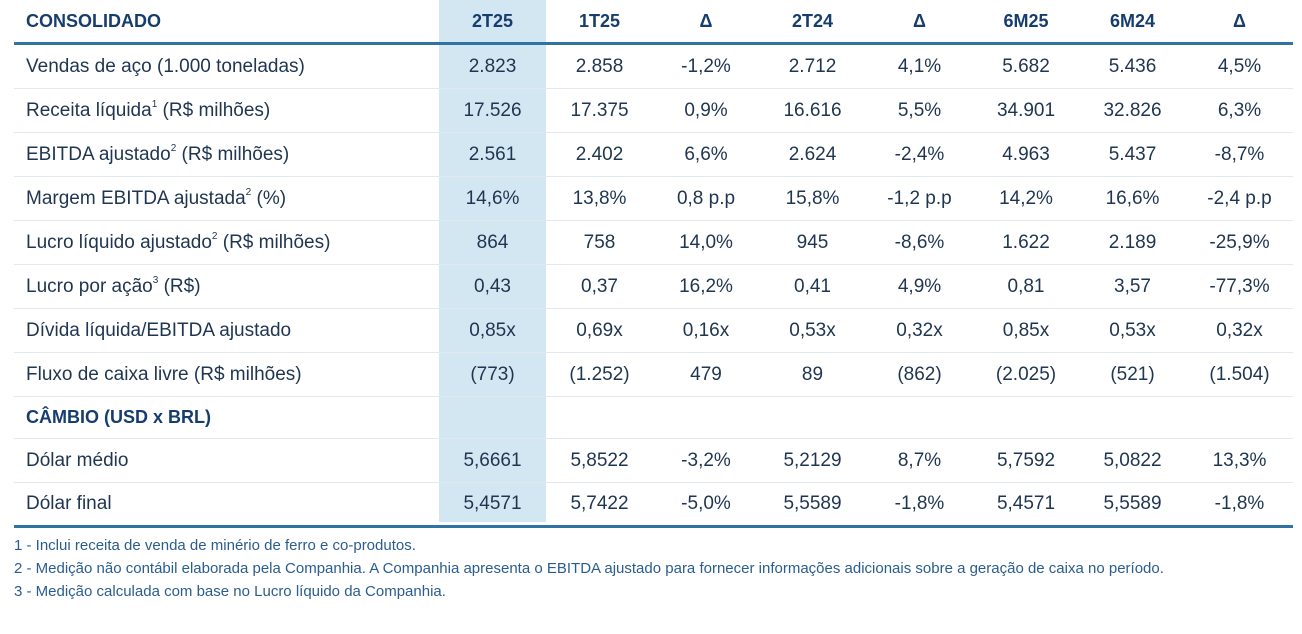 This screenshot has width=1302, height=634. Describe the element at coordinates (599, 374) in the screenshot. I see `table-cell: (1.252)` at that location.